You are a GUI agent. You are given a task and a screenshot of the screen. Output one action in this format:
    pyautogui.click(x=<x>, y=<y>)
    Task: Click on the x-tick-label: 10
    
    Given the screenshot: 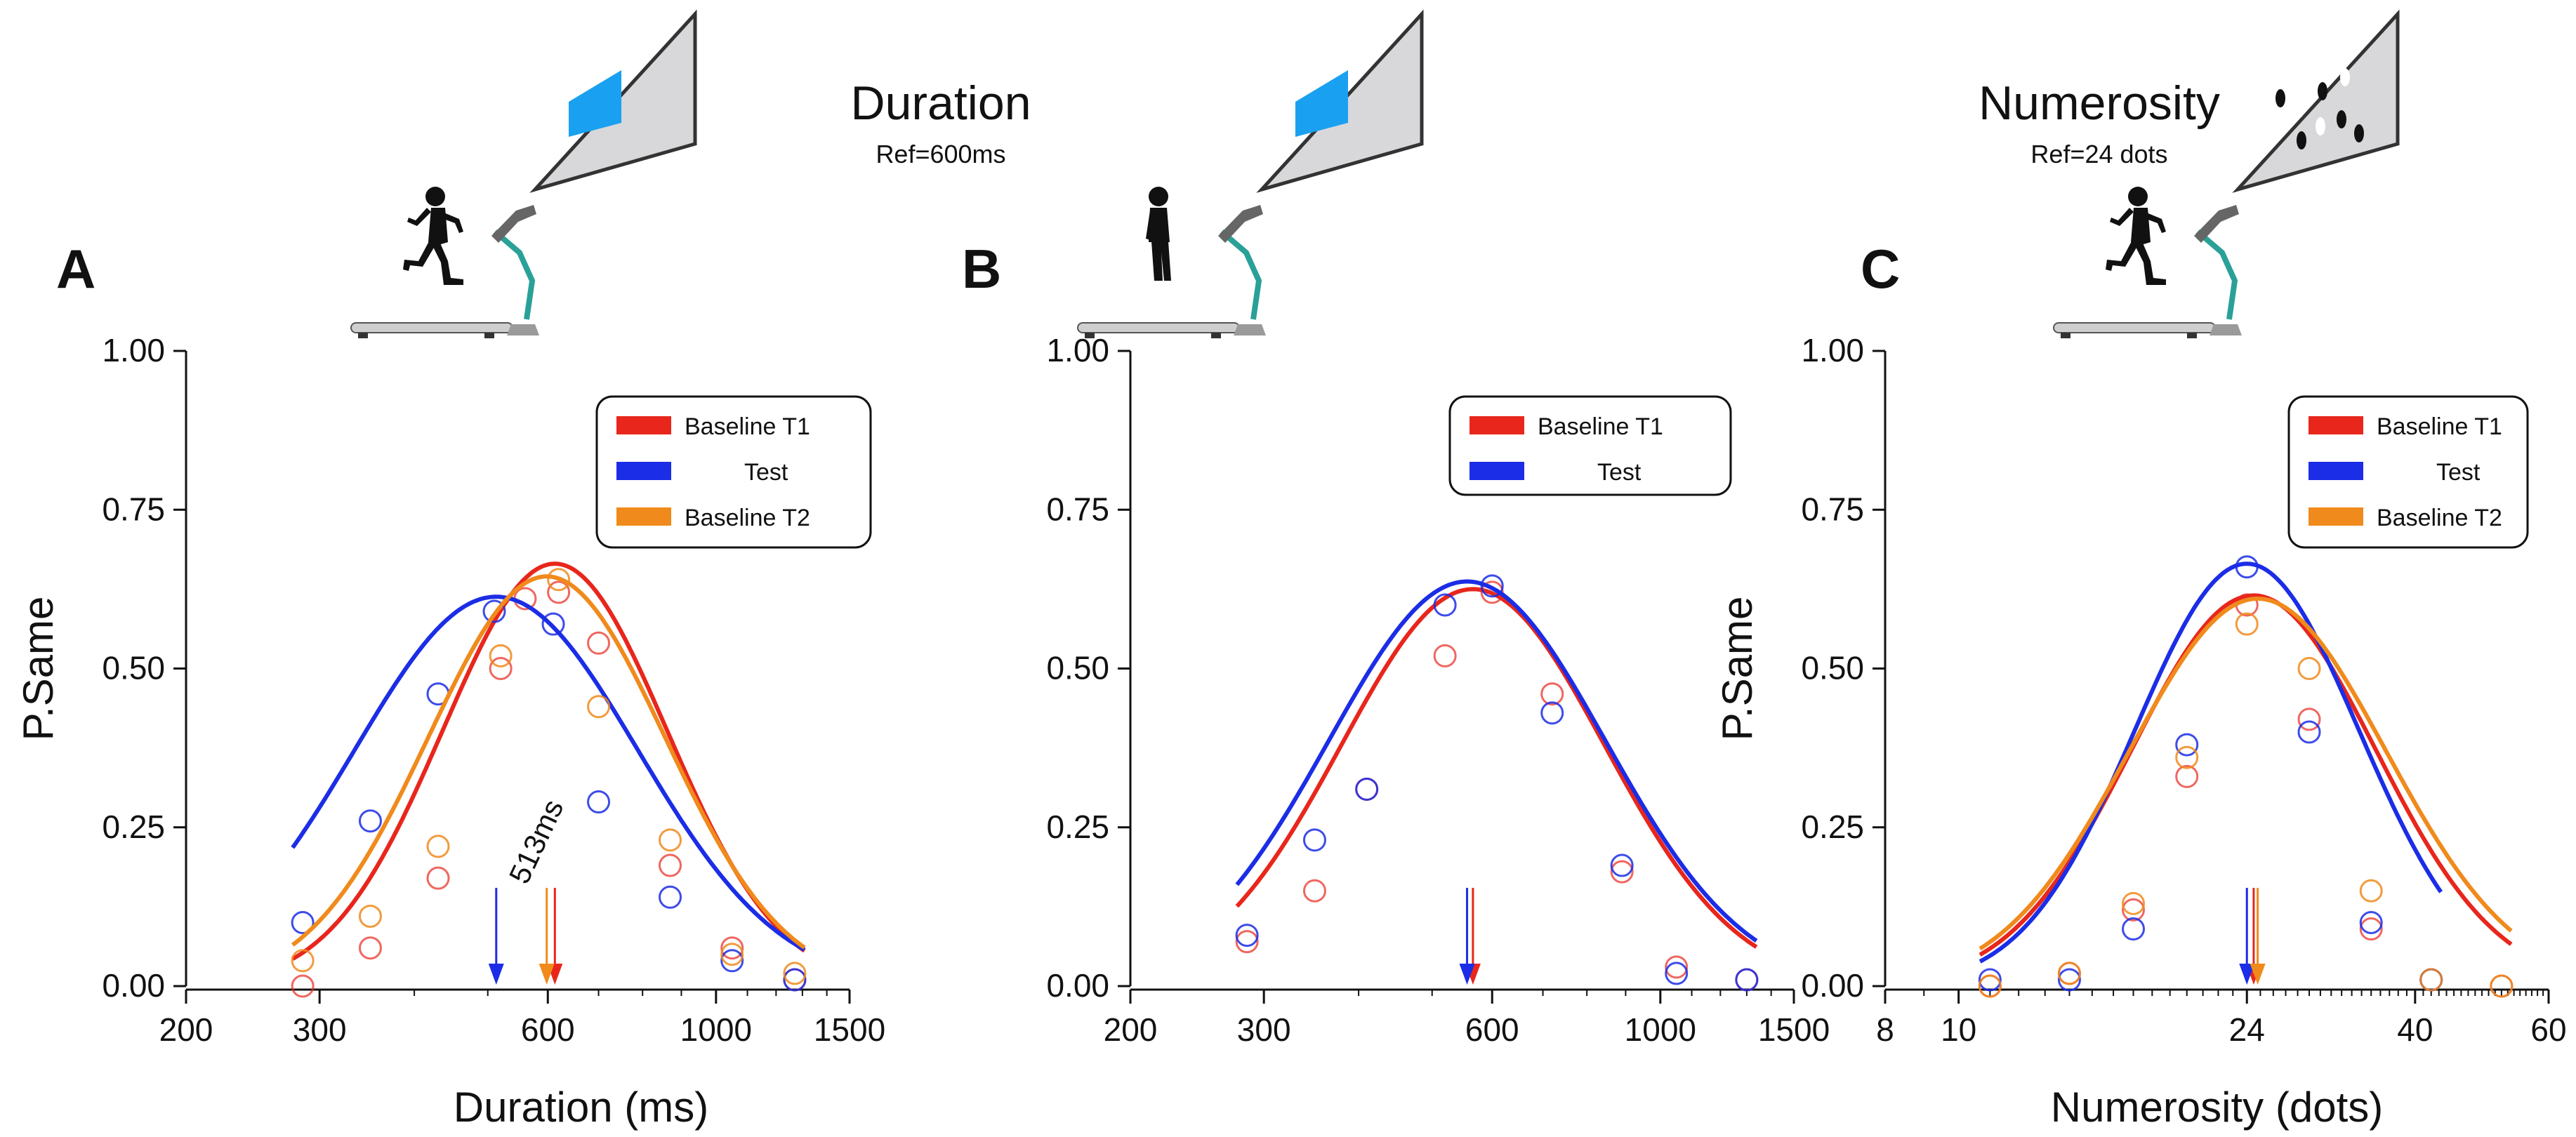 What is the action you would take?
    pyautogui.click(x=1958, y=1030)
    